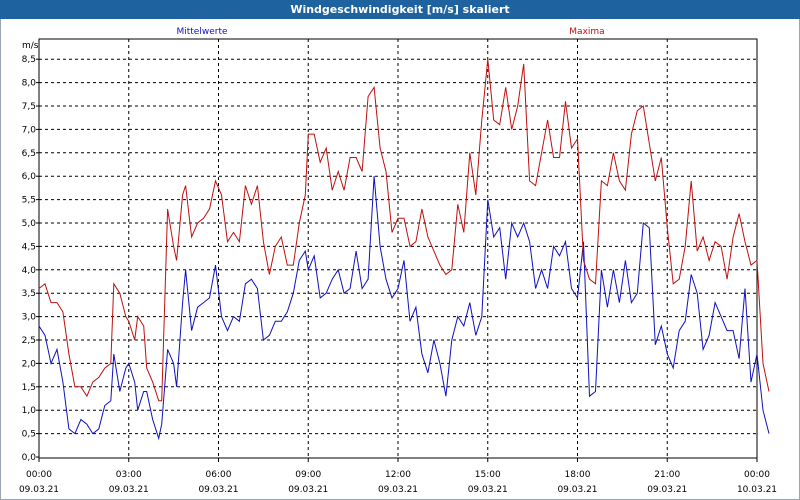  I want to click on chart-title: Windgeschwindigkeit [m/s] skaliert, so click(400, 9).